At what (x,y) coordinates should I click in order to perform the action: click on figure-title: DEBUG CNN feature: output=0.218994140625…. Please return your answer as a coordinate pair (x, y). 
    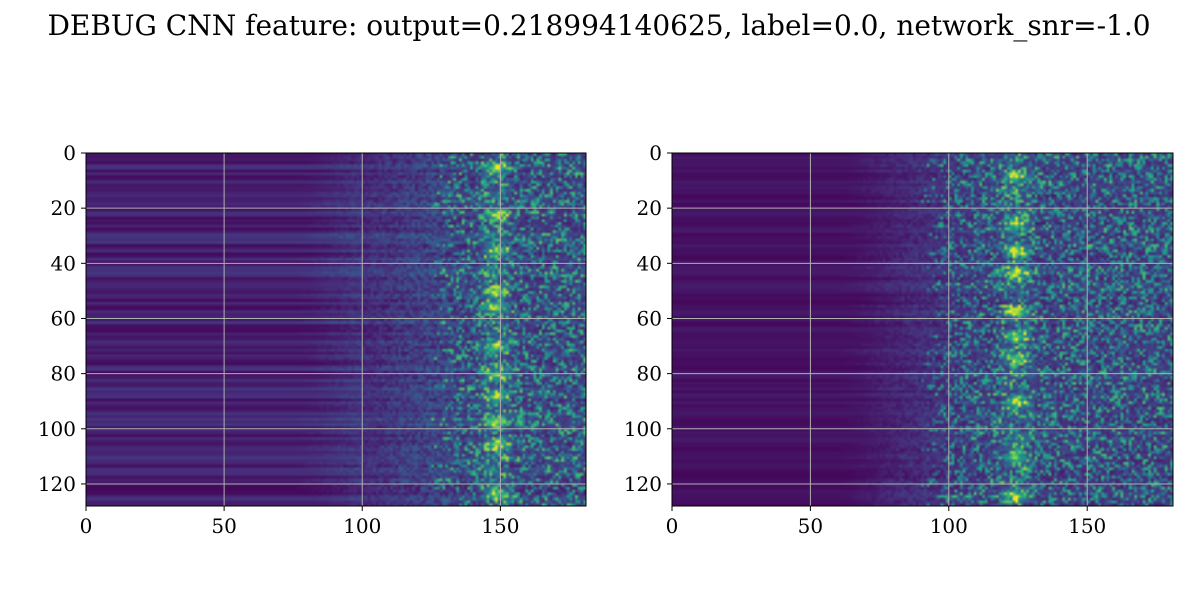
    Looking at the image, I should click on (598, 25).